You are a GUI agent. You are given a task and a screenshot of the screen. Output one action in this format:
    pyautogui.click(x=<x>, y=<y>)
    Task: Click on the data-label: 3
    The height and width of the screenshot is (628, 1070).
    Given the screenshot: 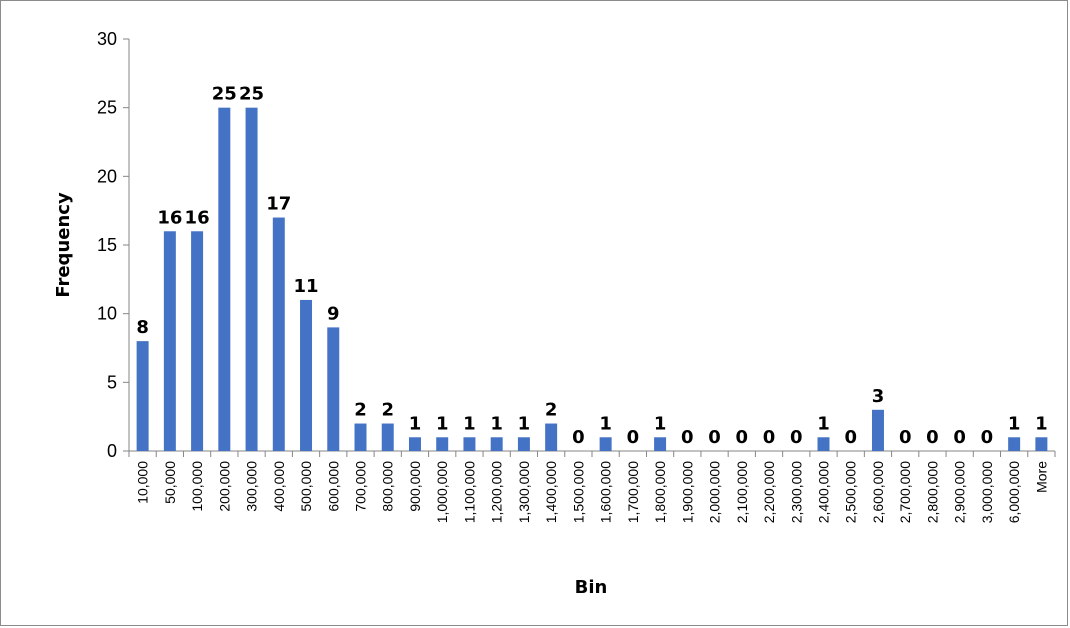 What is the action you would take?
    pyautogui.click(x=878, y=396)
    